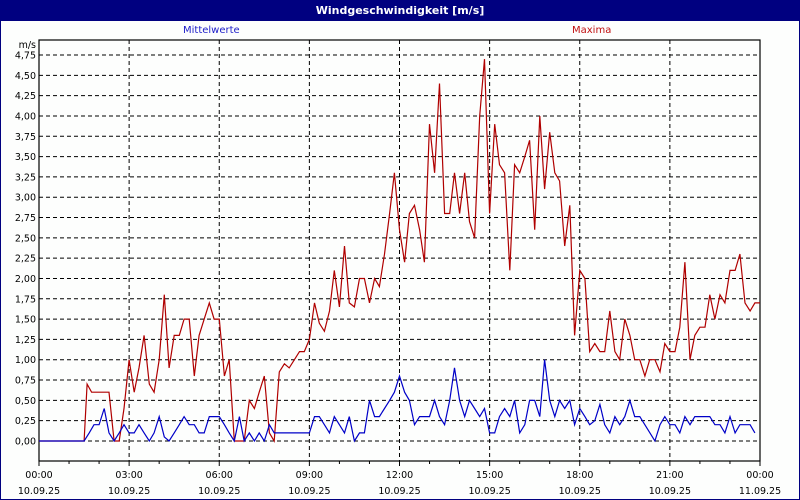 The image size is (800, 500). I want to click on y-tick-label: 0,50, so click(25, 401).